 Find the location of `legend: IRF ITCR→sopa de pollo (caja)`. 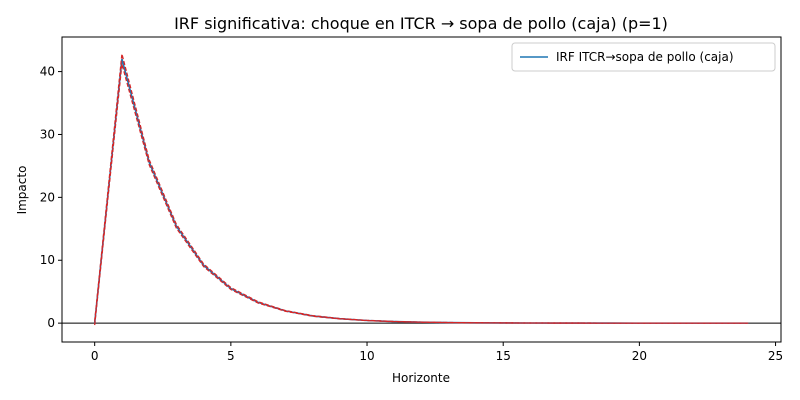

legend: IRF ITCR→sopa de pollo (caja) is located at coordinates (643, 57).